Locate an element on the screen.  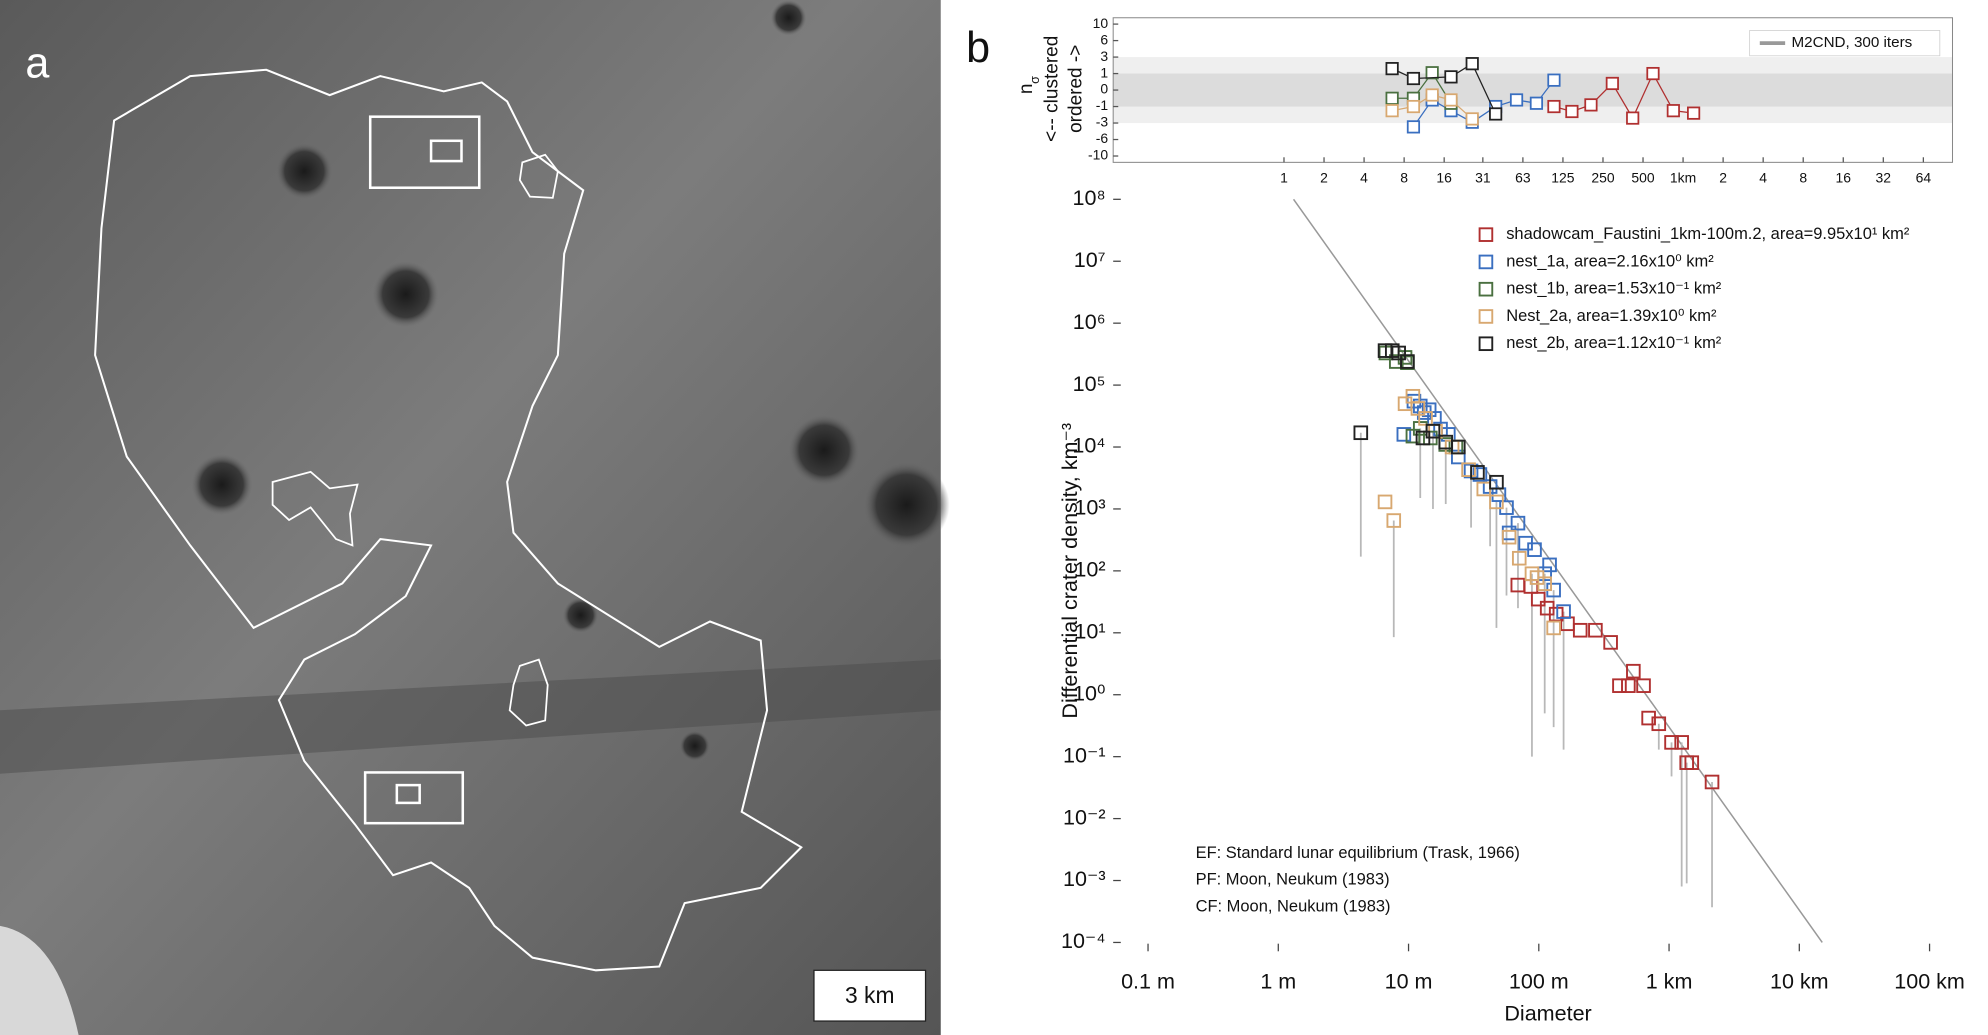
x-tick-label: 0.1 m is located at coordinates (1148, 981).